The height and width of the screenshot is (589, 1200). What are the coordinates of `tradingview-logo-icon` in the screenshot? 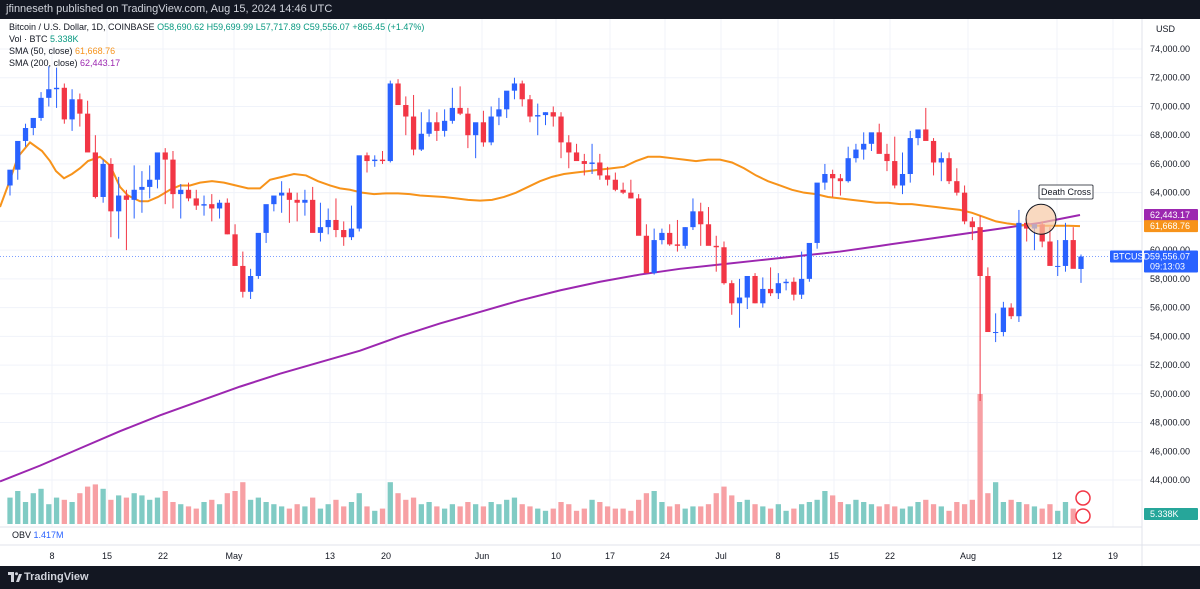 It's located at (15, 577).